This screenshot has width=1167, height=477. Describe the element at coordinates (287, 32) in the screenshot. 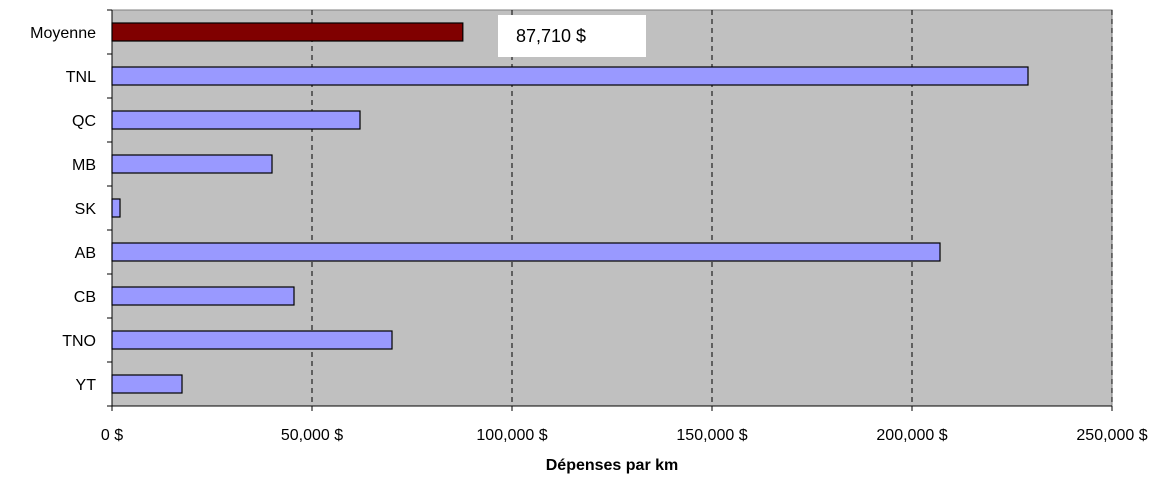

I see `bar-moyenne` at that location.